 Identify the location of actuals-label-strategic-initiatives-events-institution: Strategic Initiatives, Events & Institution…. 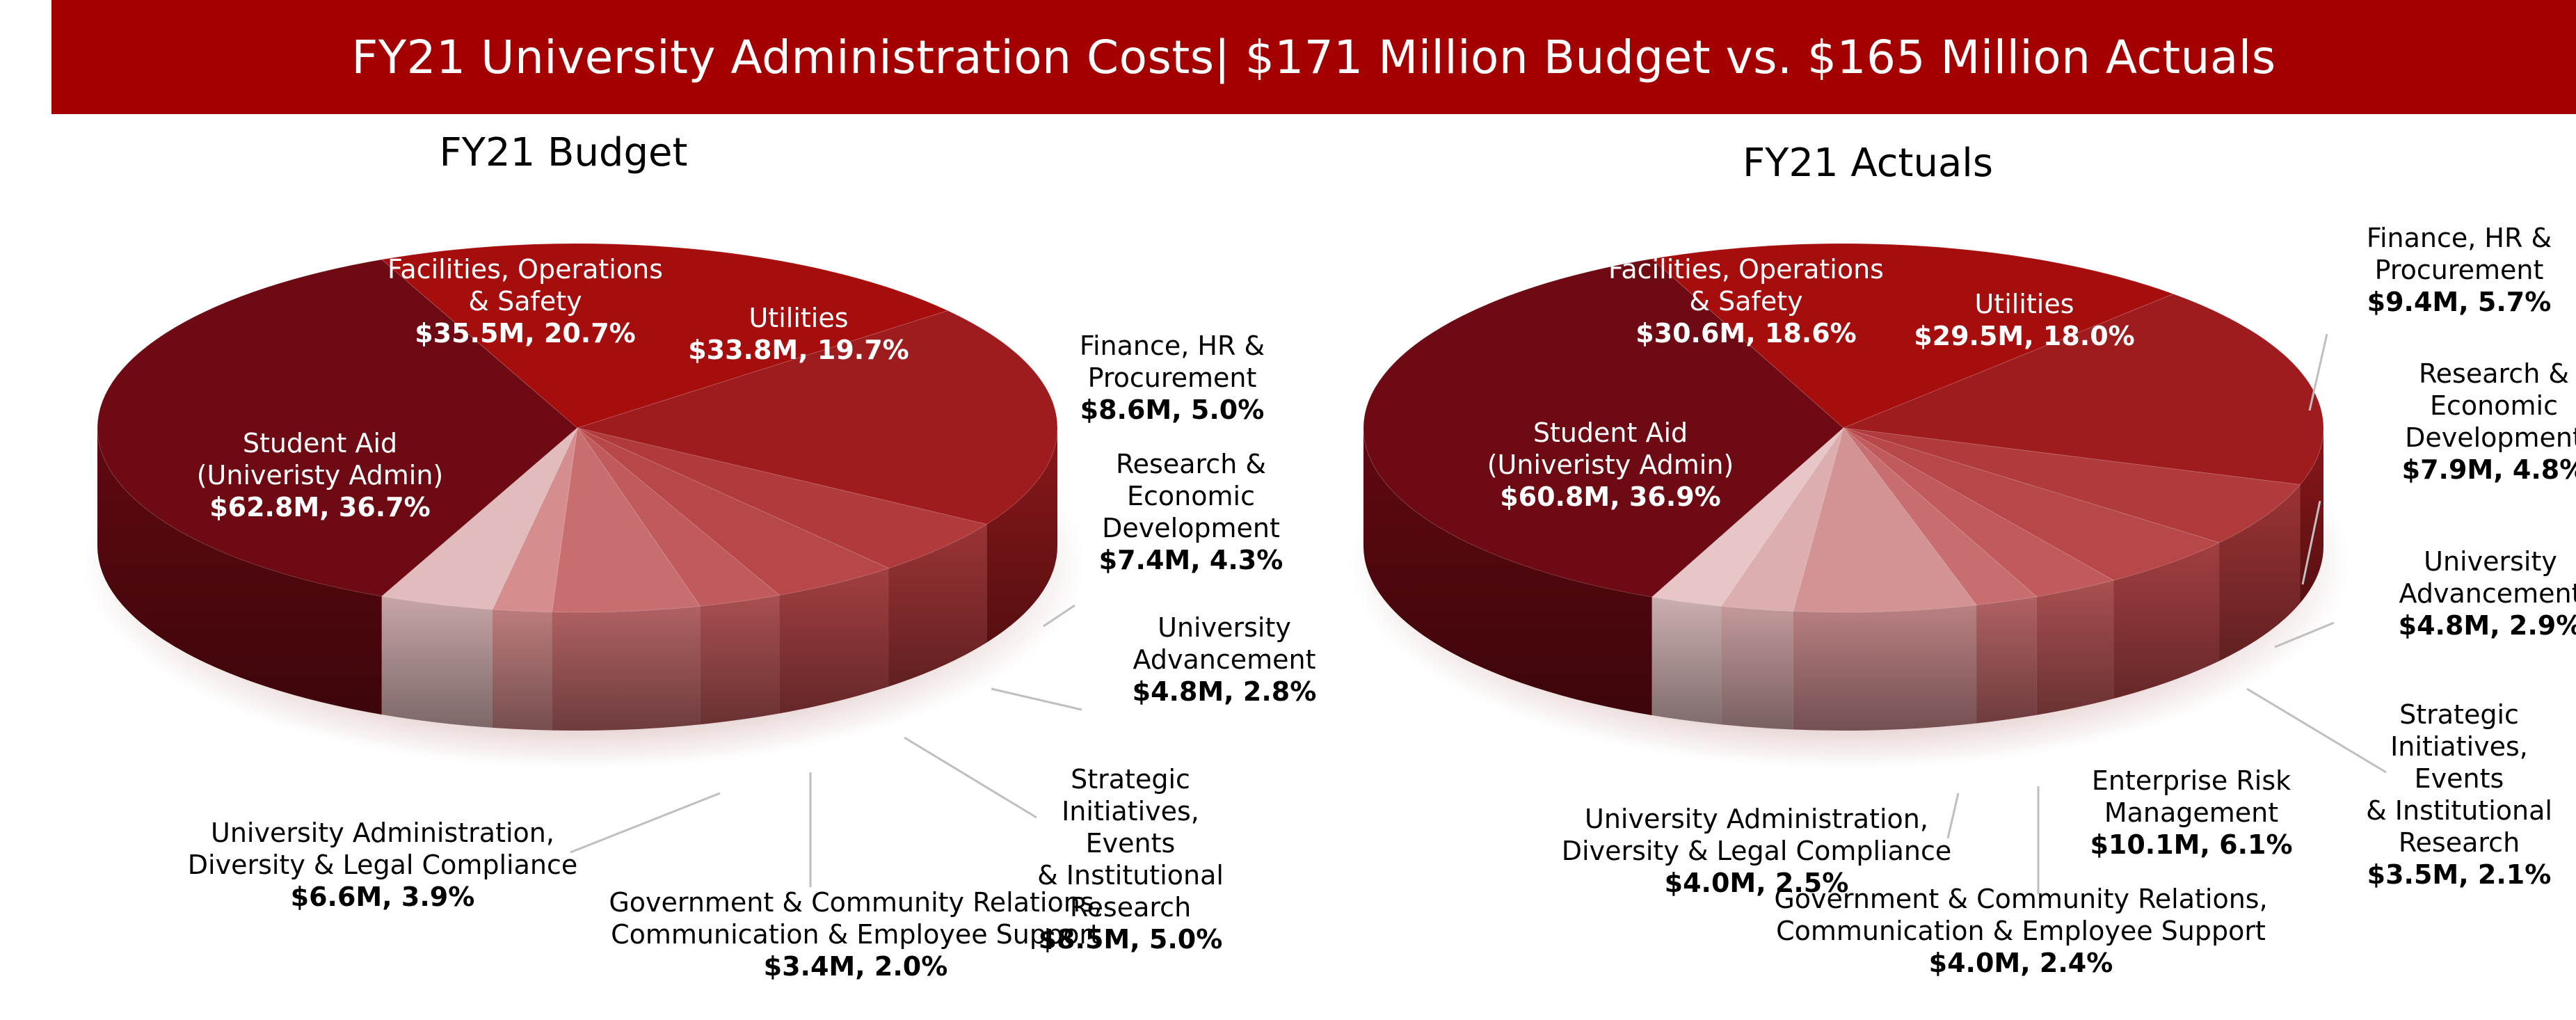
(2459, 795).